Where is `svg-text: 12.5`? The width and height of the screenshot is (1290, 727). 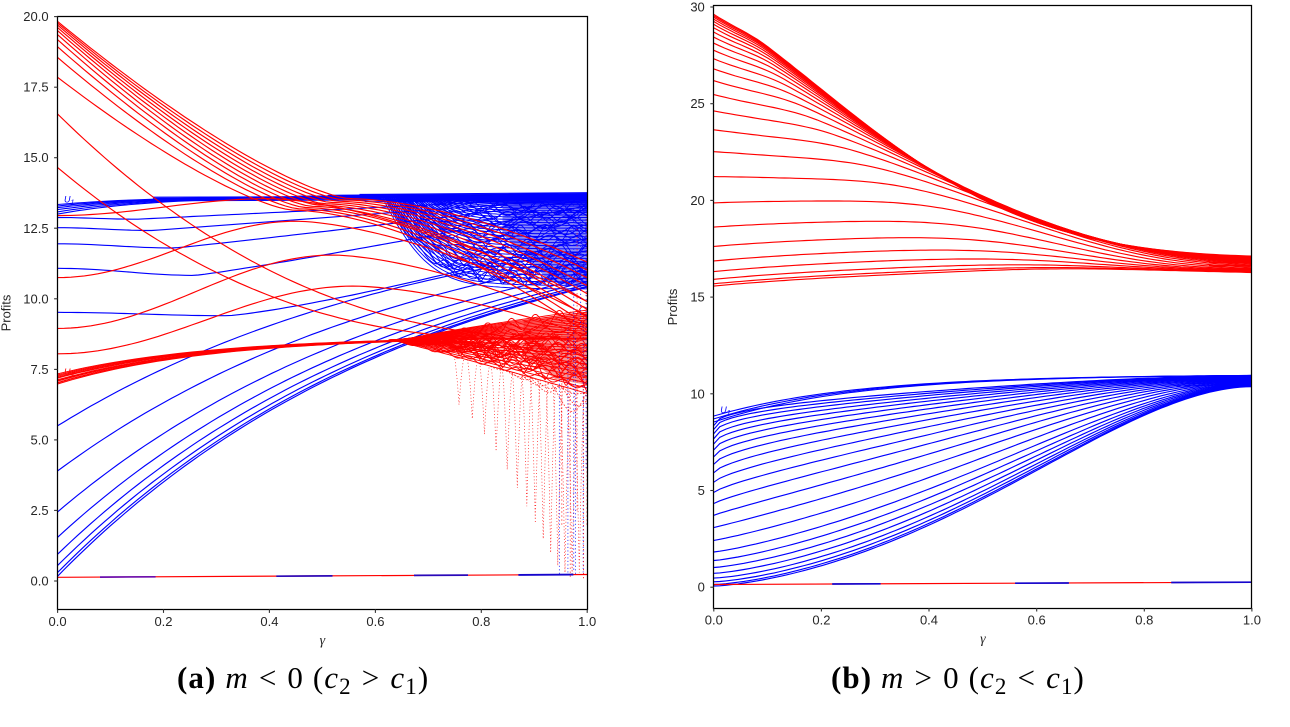
svg-text: 12.5 is located at coordinates (35, 228).